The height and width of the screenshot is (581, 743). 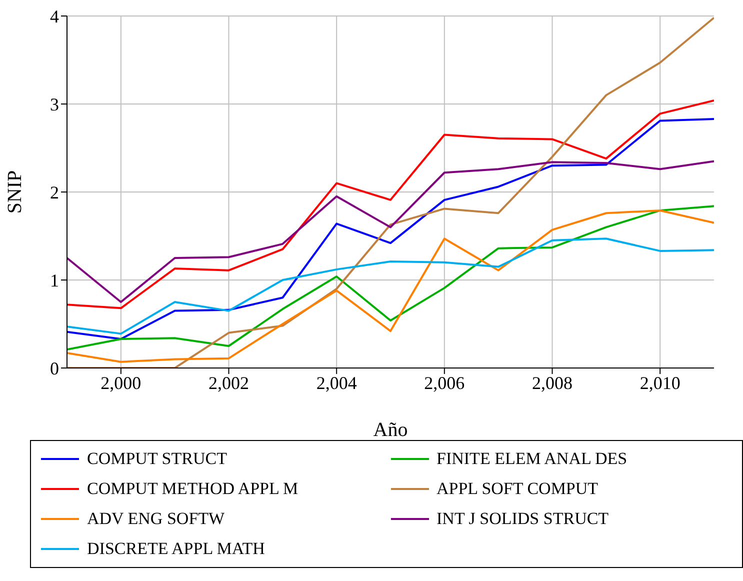 I want to click on x-tick-label: 2,010, so click(x=660, y=382).